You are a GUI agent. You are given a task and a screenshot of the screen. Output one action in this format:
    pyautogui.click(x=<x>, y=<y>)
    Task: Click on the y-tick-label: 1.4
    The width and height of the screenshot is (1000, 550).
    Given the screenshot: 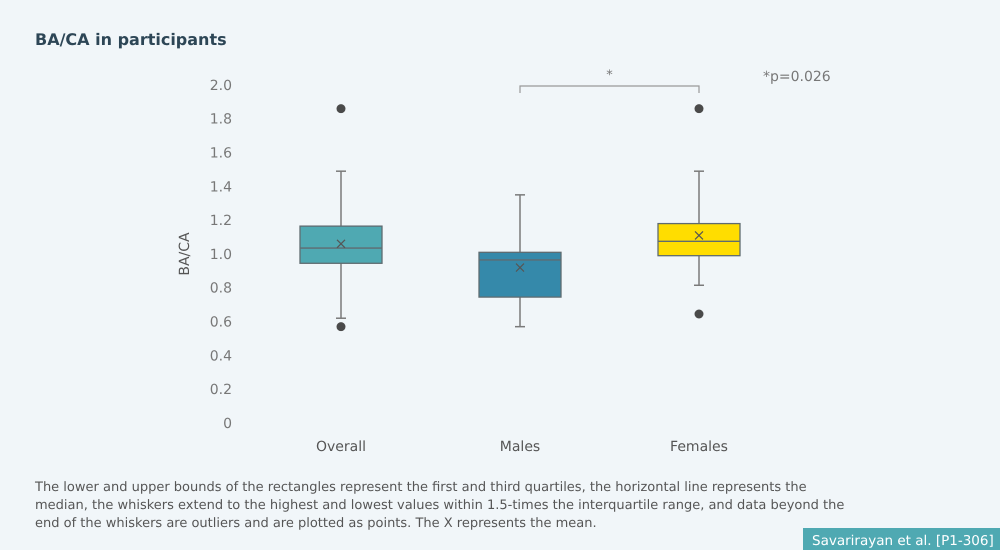 What is the action you would take?
    pyautogui.click(x=221, y=187)
    